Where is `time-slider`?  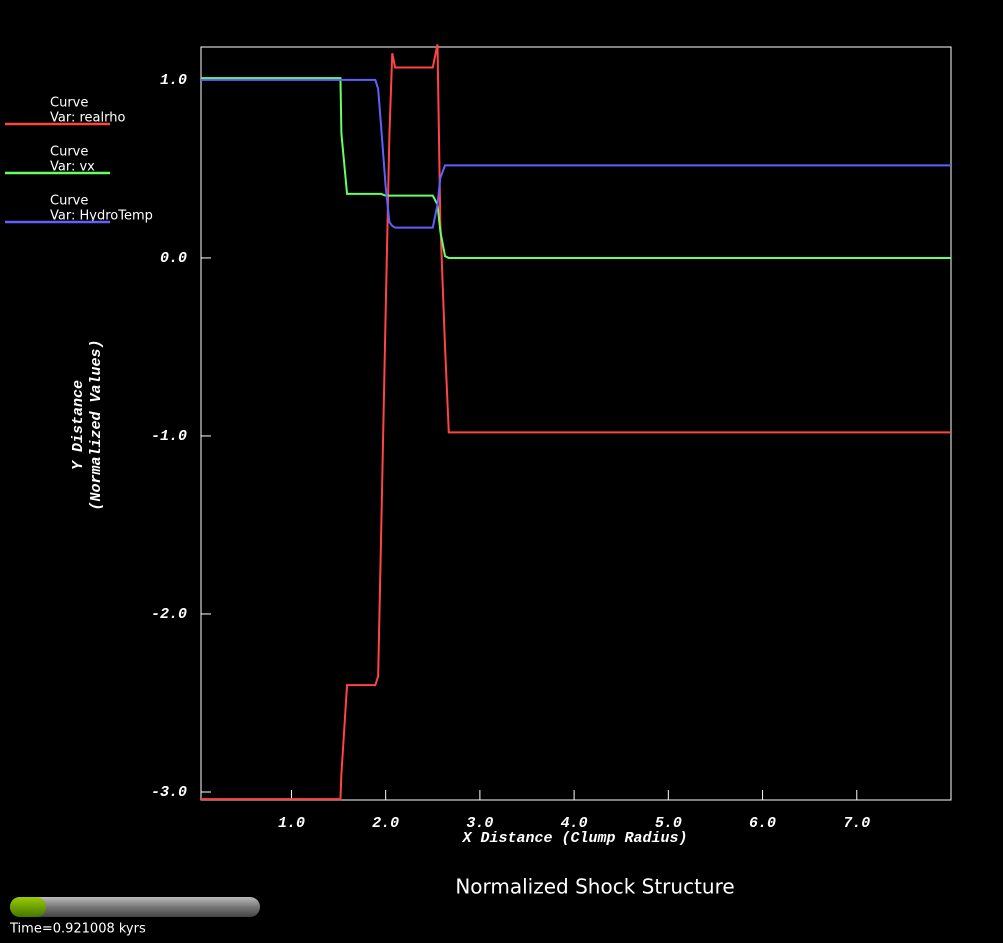
time-slider is located at coordinates (135, 907).